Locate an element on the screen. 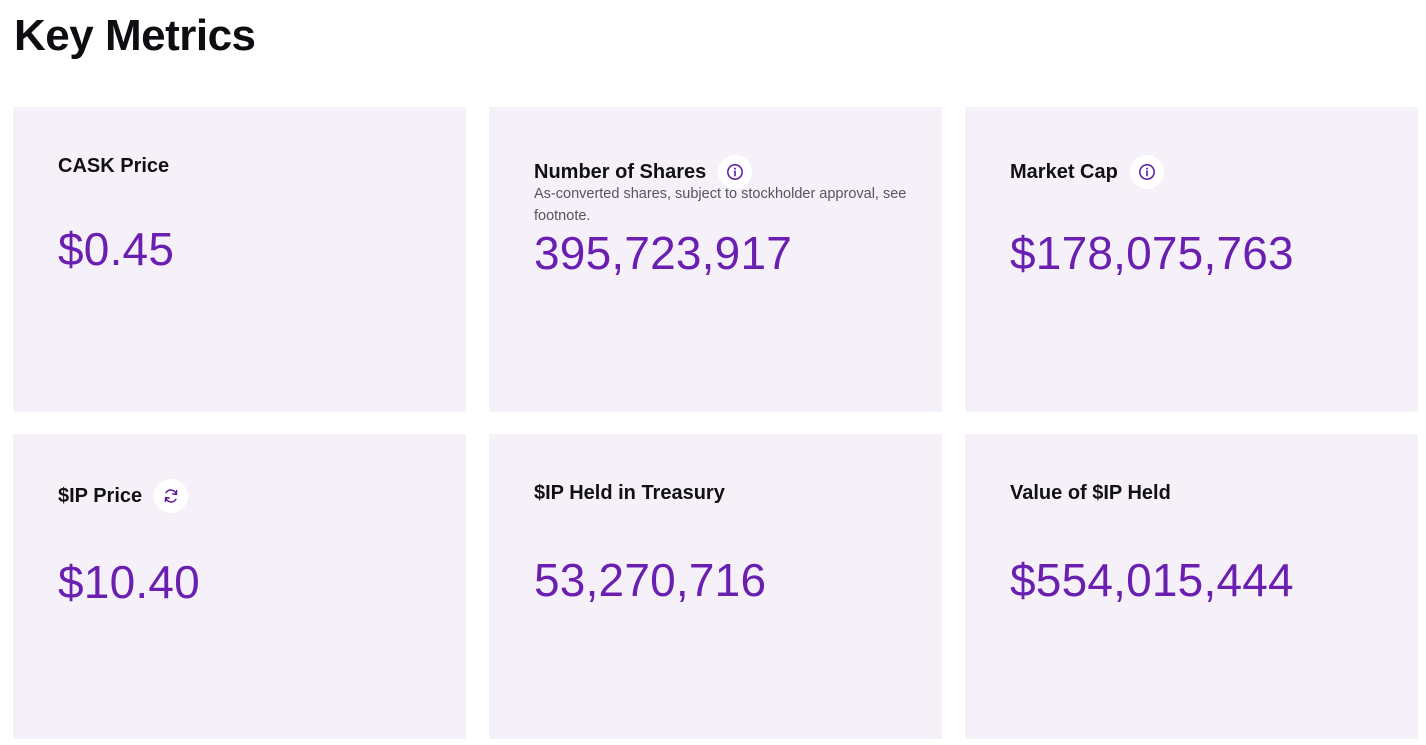  metric-card-value-of-ip-held: Value of $IP Held $554,015,444 is located at coordinates (1191, 586).